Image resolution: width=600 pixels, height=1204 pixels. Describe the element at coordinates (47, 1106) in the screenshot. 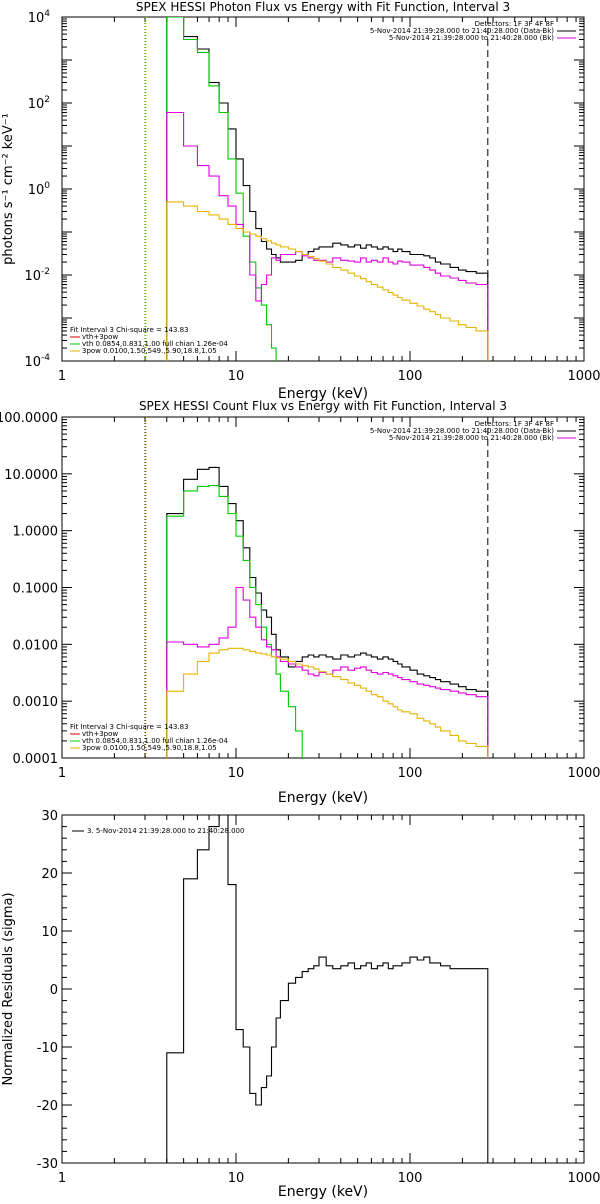

I see `y-tick-label: -20` at that location.